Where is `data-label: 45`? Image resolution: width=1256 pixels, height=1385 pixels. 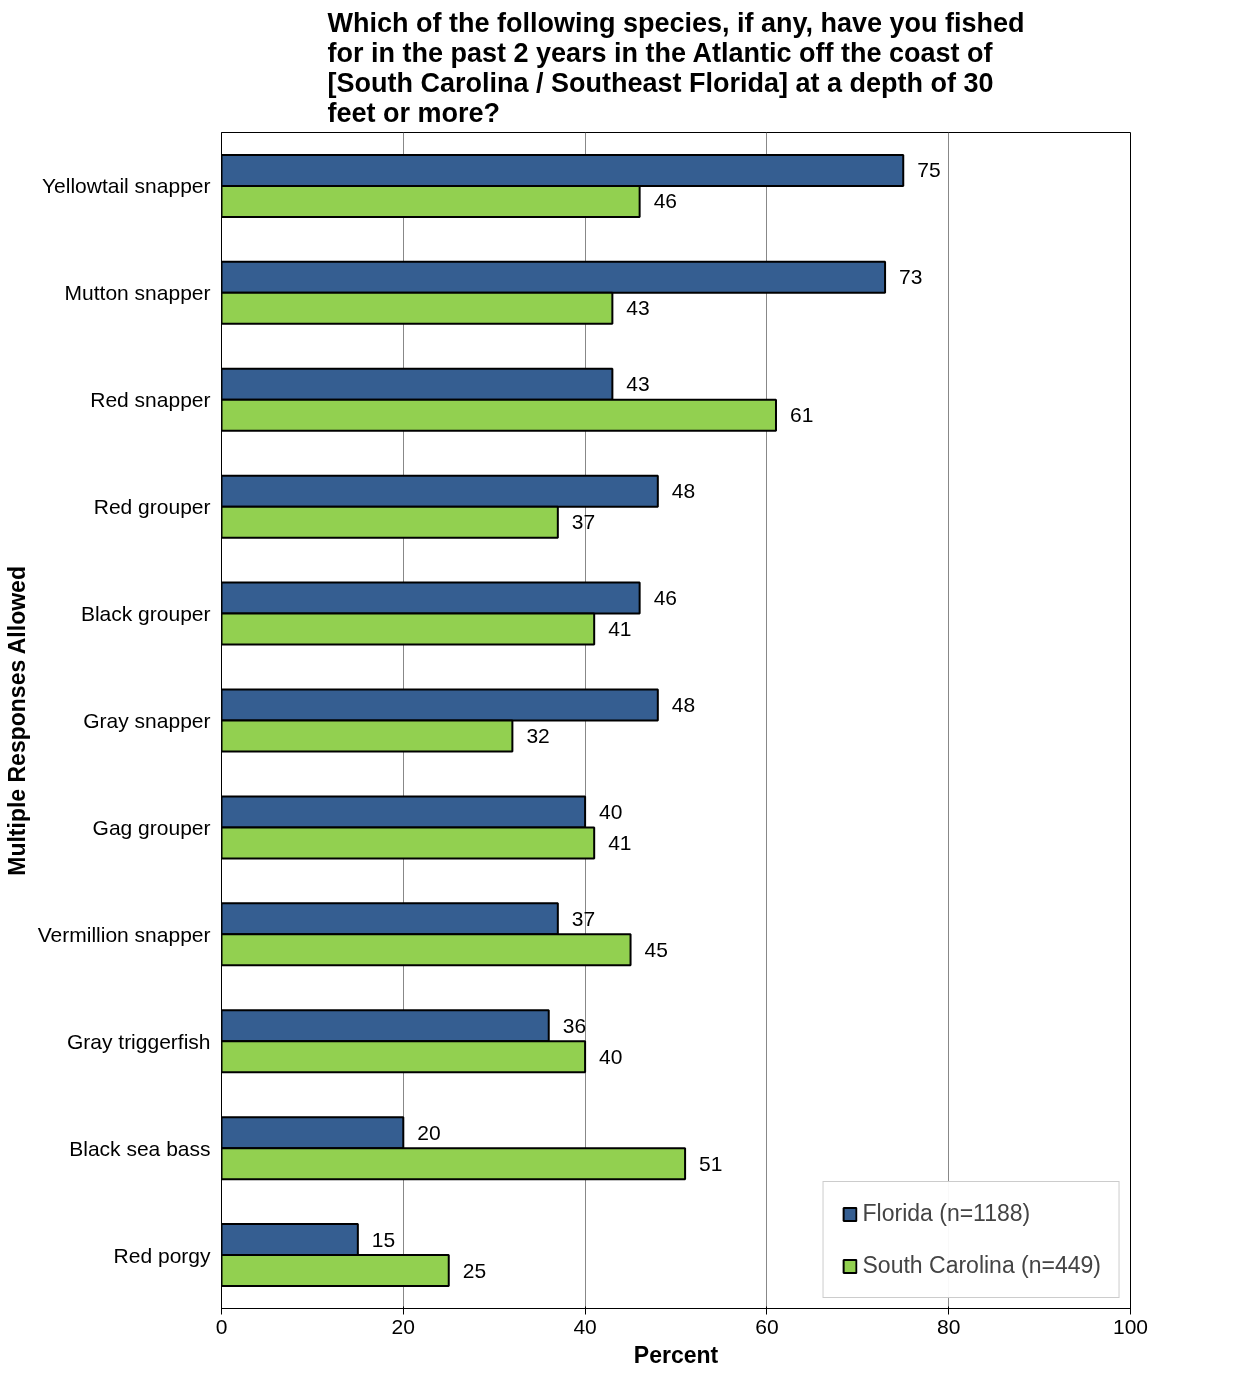
data-label: 45 is located at coordinates (656, 949).